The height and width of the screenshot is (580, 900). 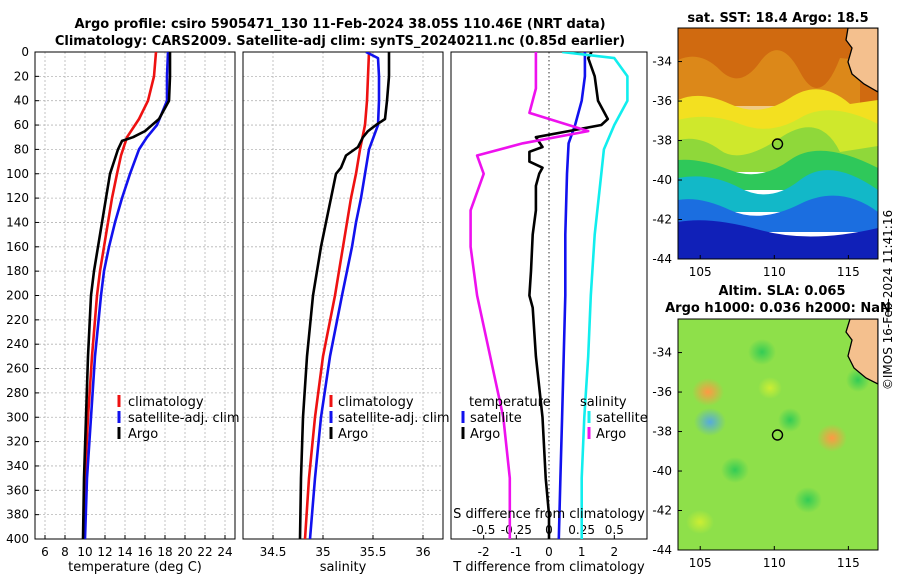 I want to click on map-y-tick-label: -34, so click(x=662, y=353).